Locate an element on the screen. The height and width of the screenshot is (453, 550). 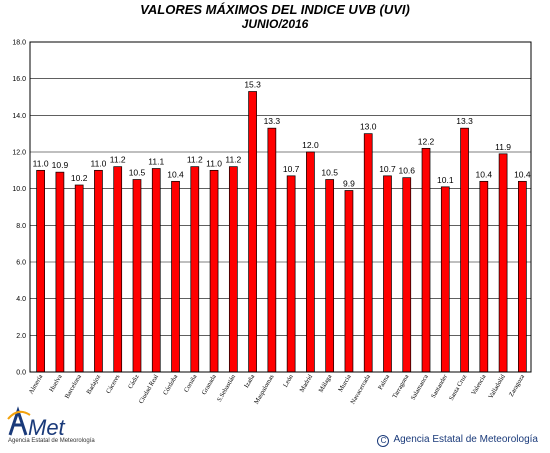
x-tick-label: Córdoba is located at coordinates (170, 384).